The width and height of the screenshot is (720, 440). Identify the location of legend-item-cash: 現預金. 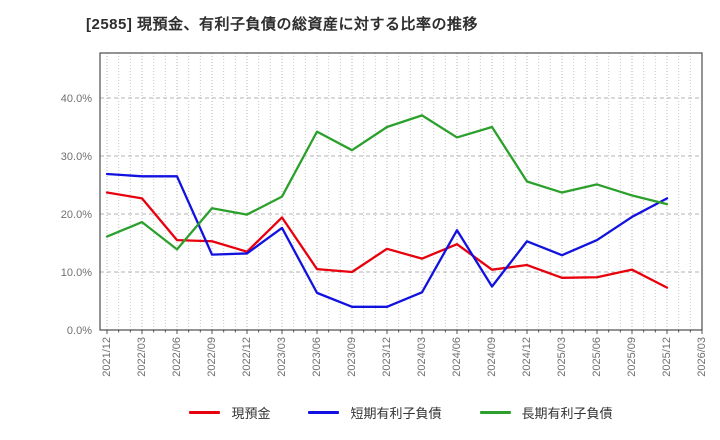
(229, 412).